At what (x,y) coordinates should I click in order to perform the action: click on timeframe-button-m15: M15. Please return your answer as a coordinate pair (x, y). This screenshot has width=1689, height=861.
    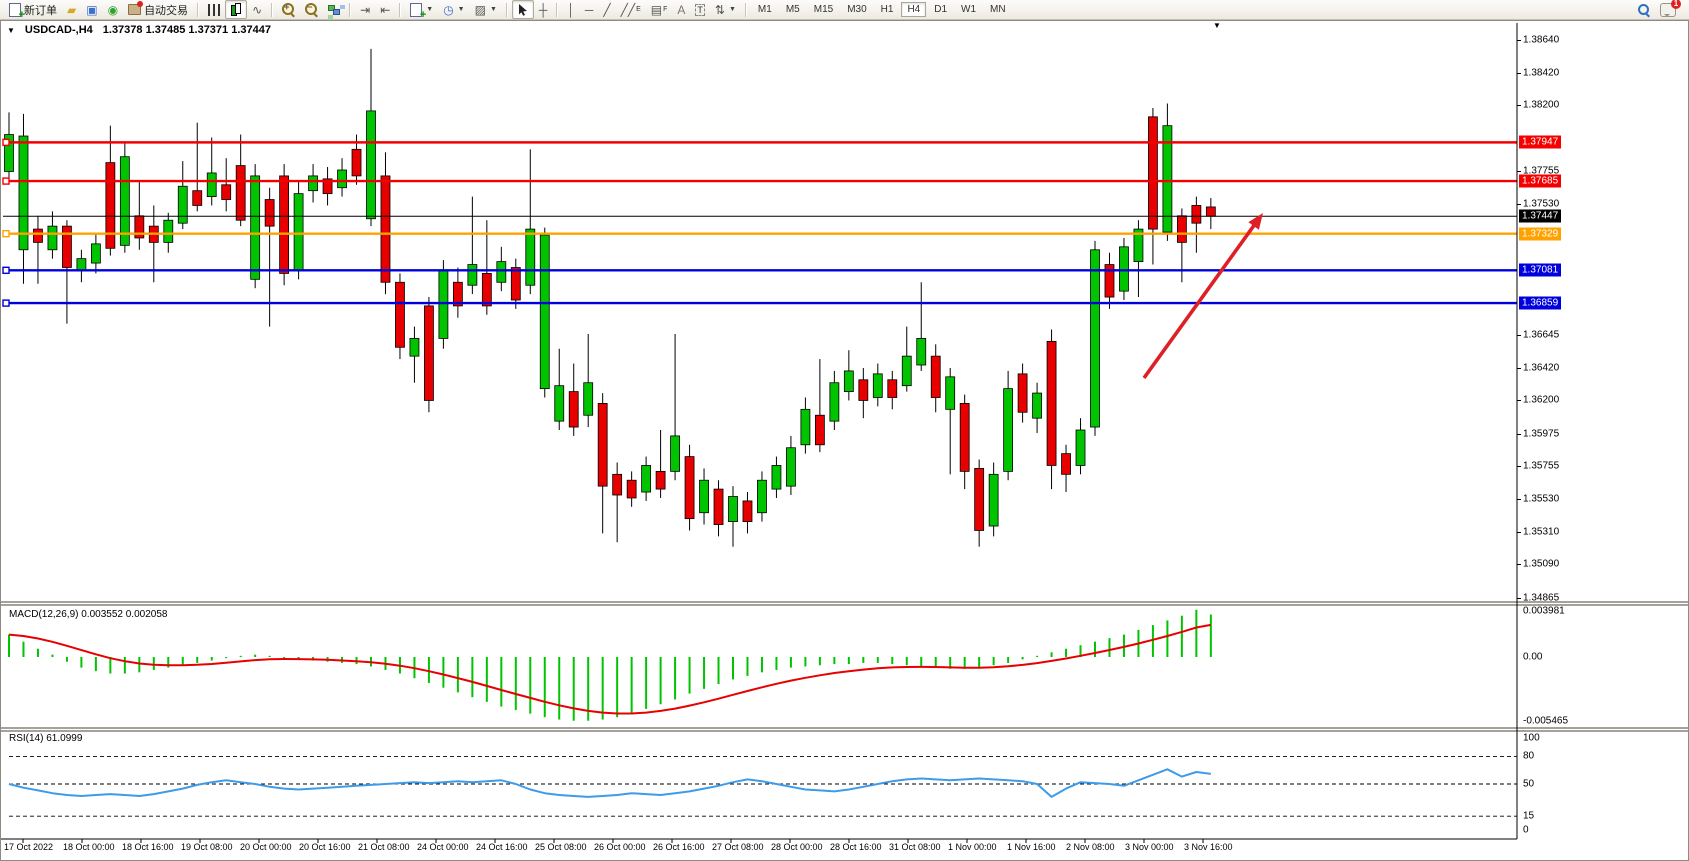
    Looking at the image, I should click on (823, 9).